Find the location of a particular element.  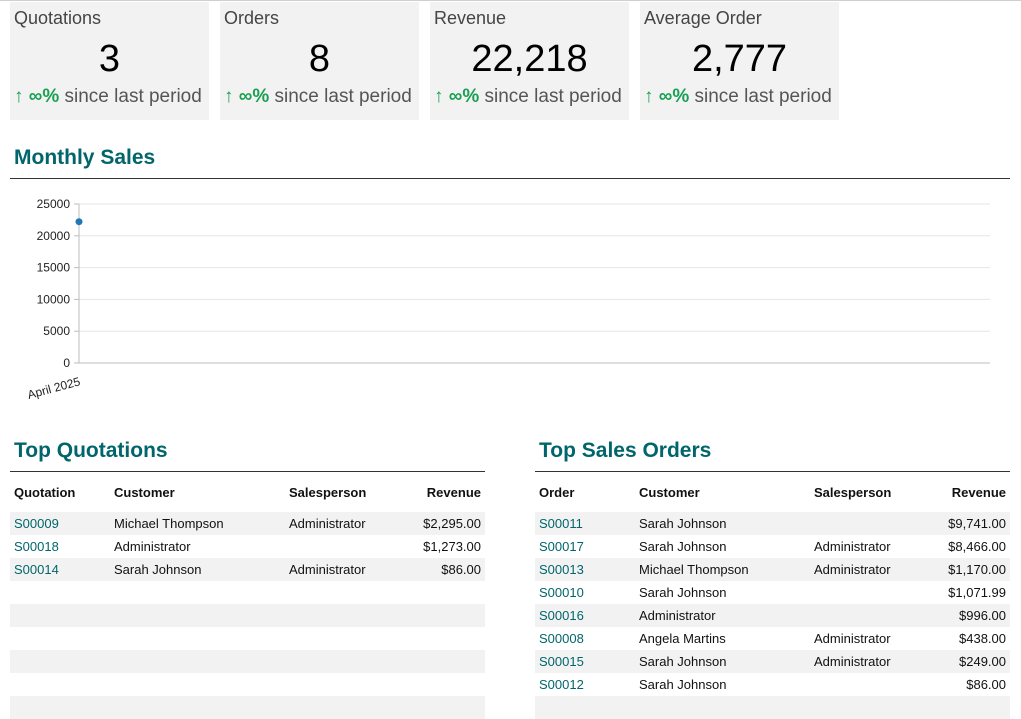

y-tick-label: 20000 is located at coordinates (54, 236).